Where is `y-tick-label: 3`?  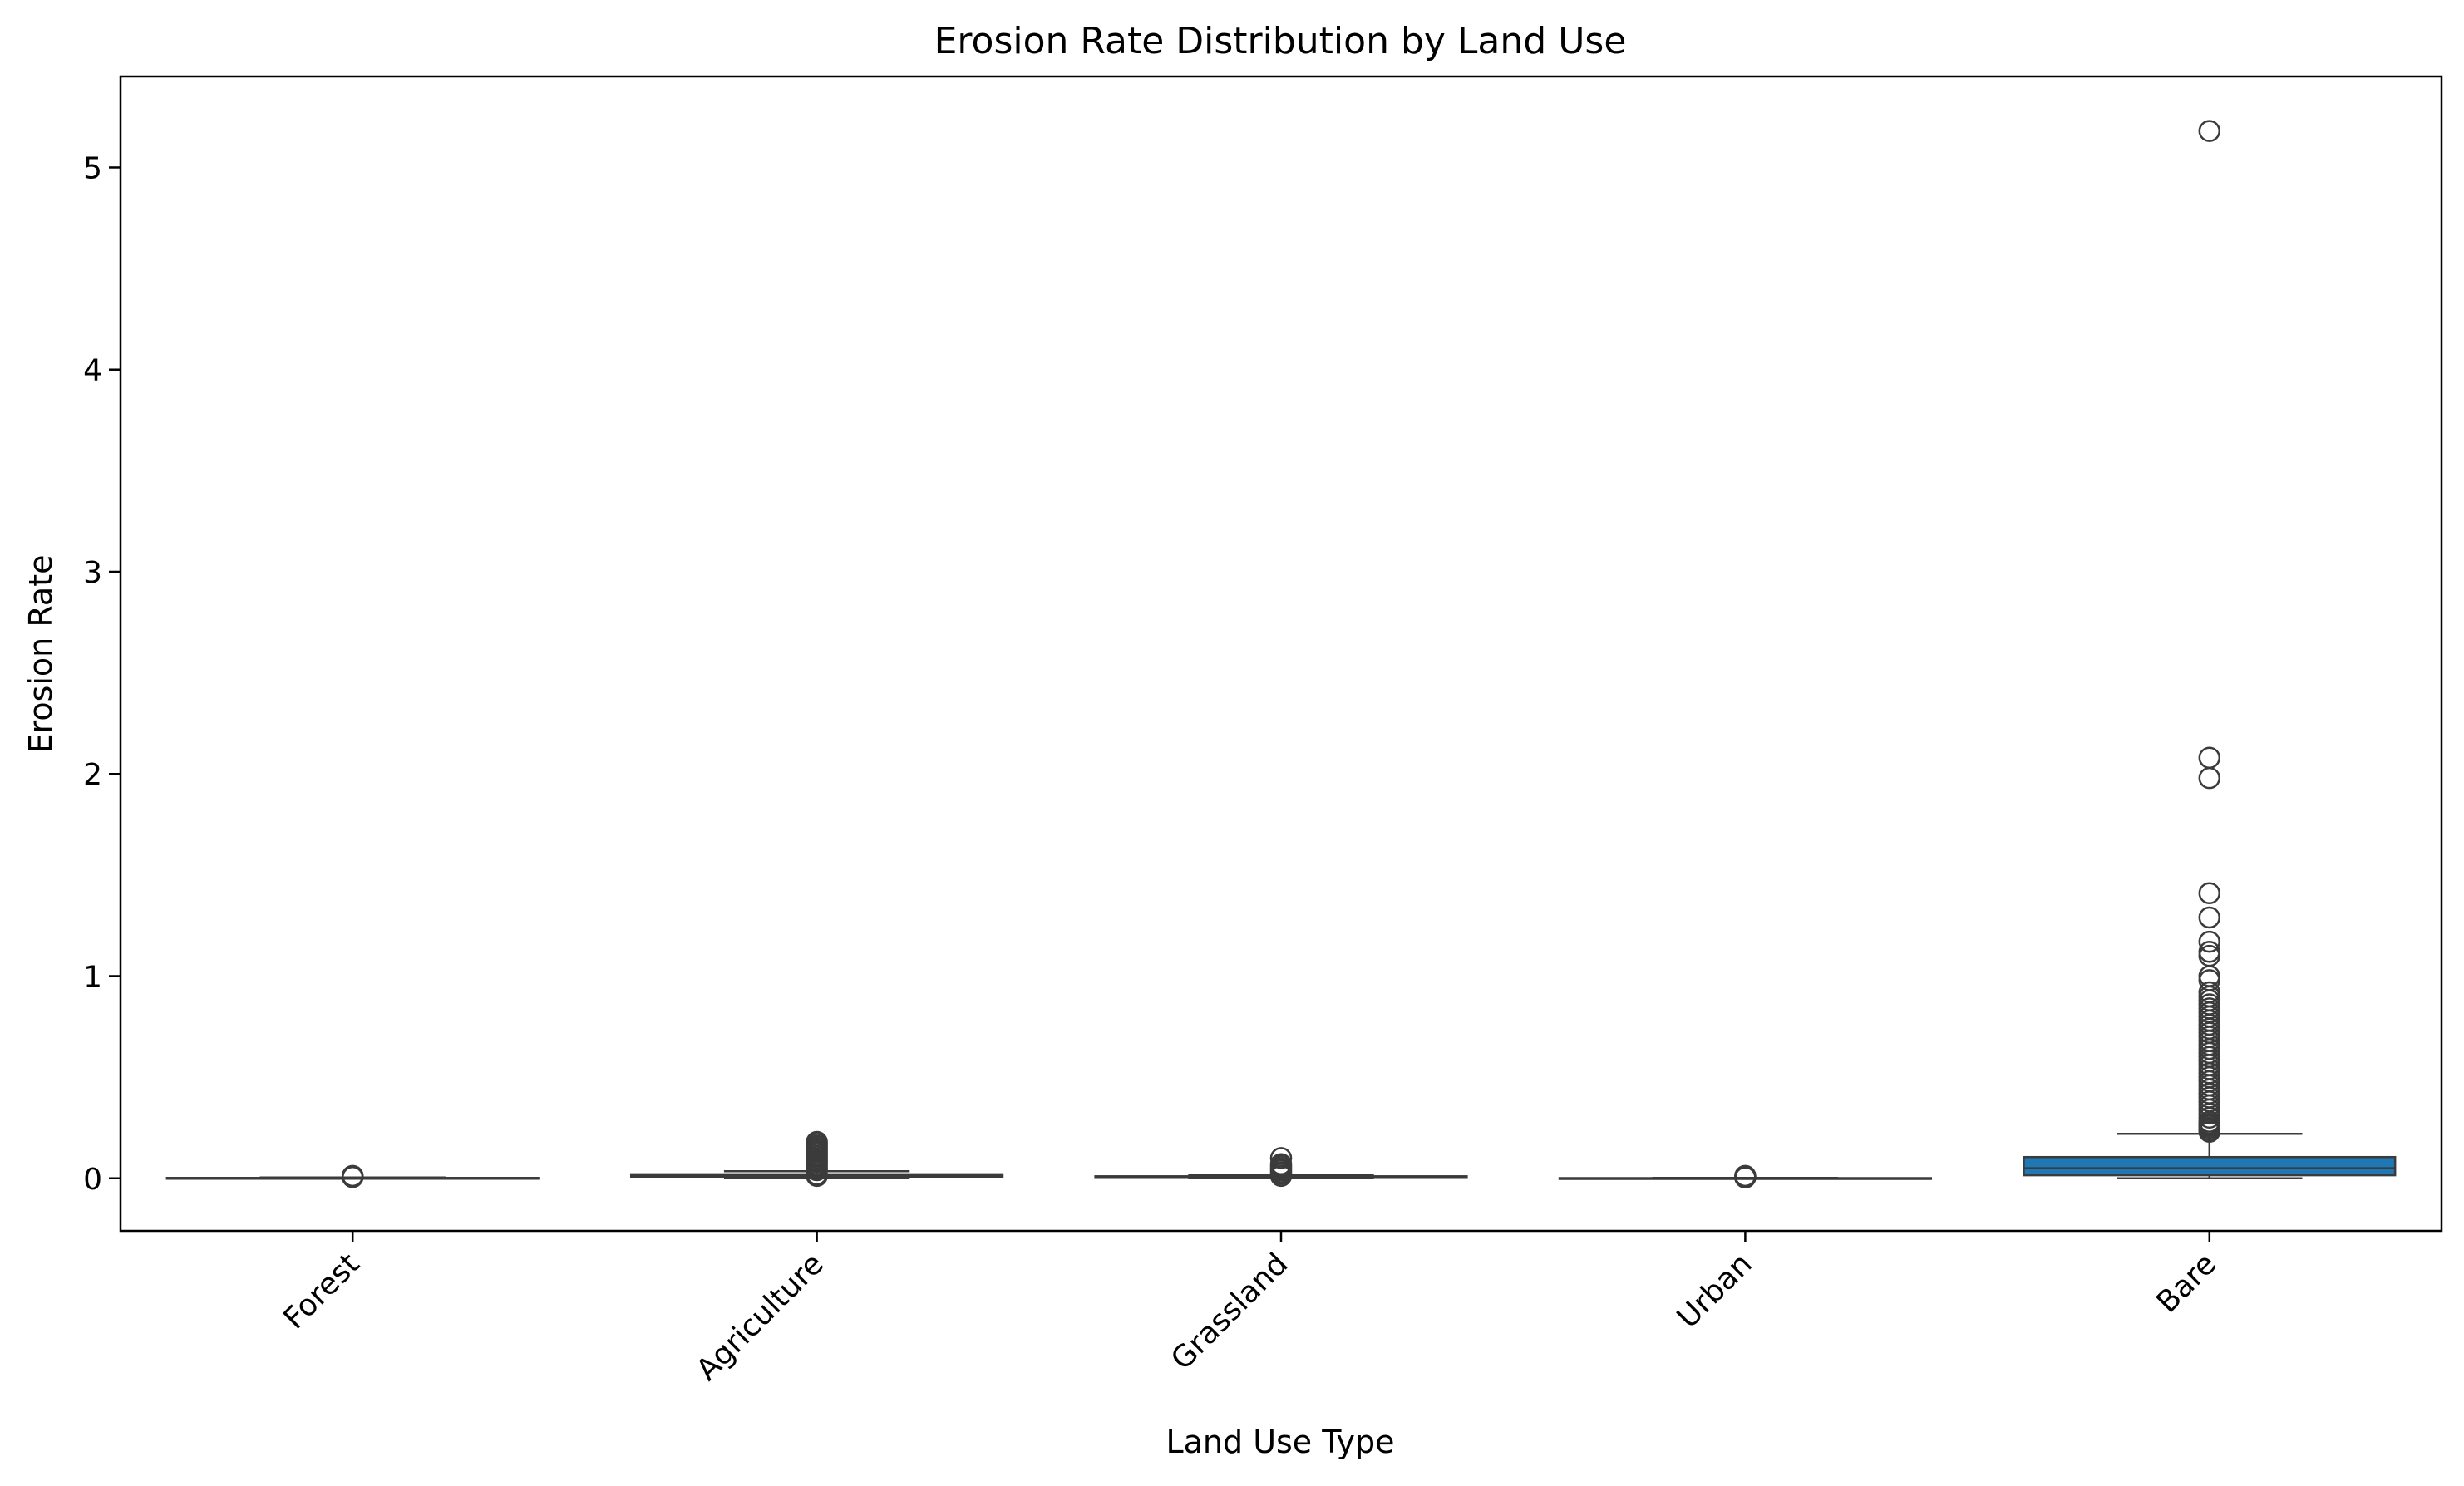 y-tick-label: 3 is located at coordinates (92, 573).